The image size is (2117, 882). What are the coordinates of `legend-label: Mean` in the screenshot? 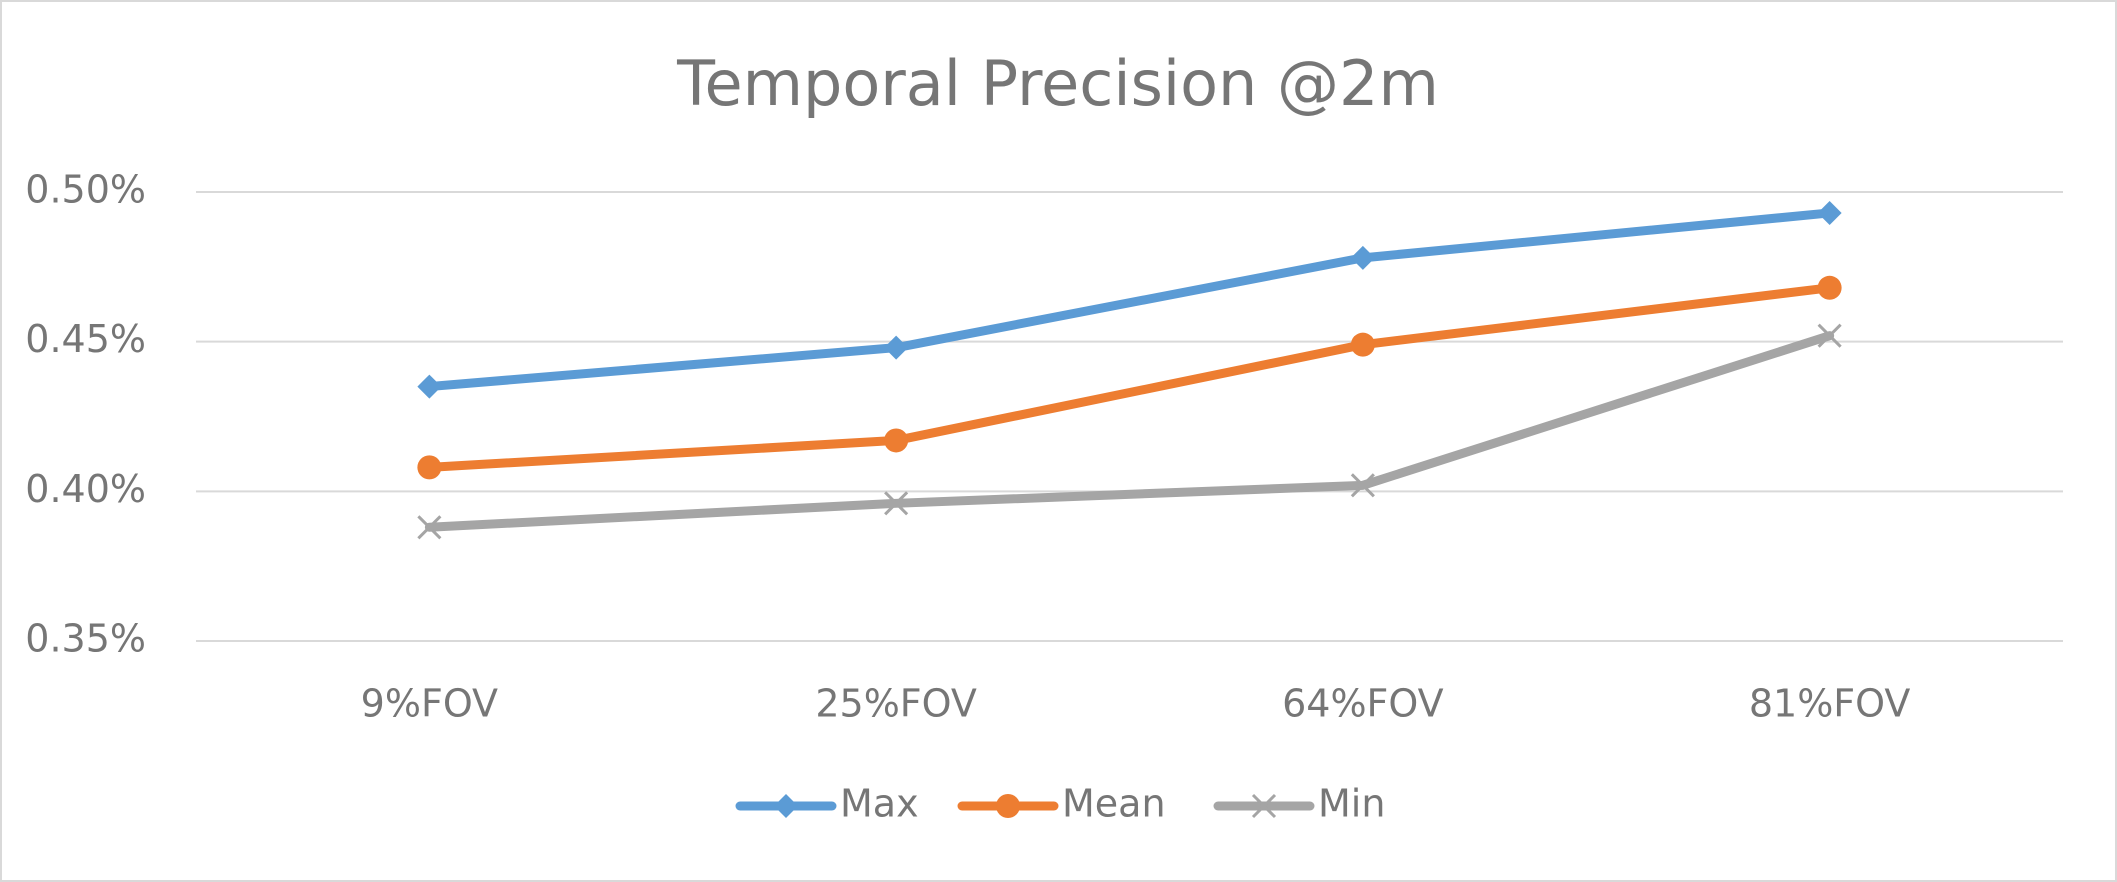 It's located at (1114, 804).